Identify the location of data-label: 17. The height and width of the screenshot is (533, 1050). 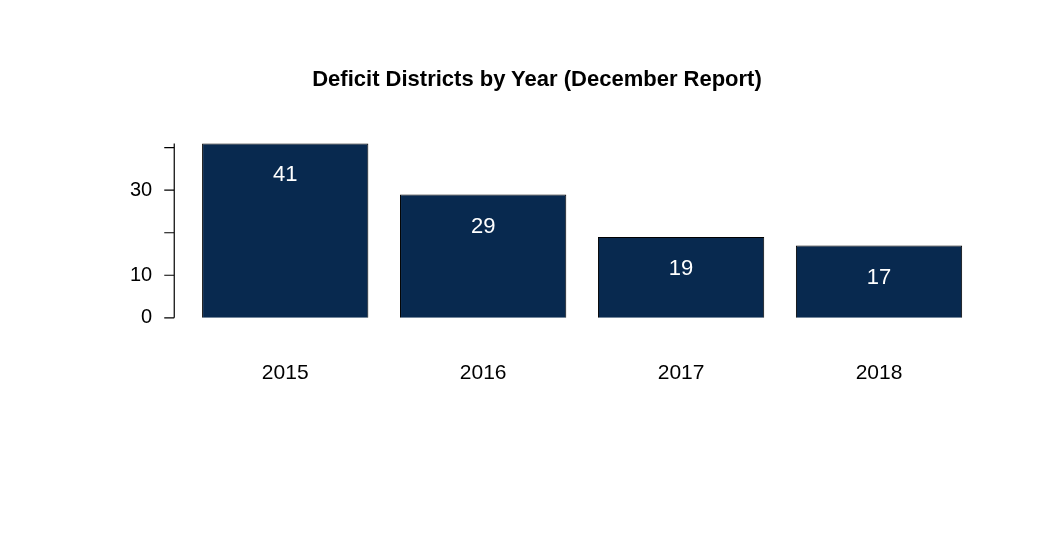
(879, 276).